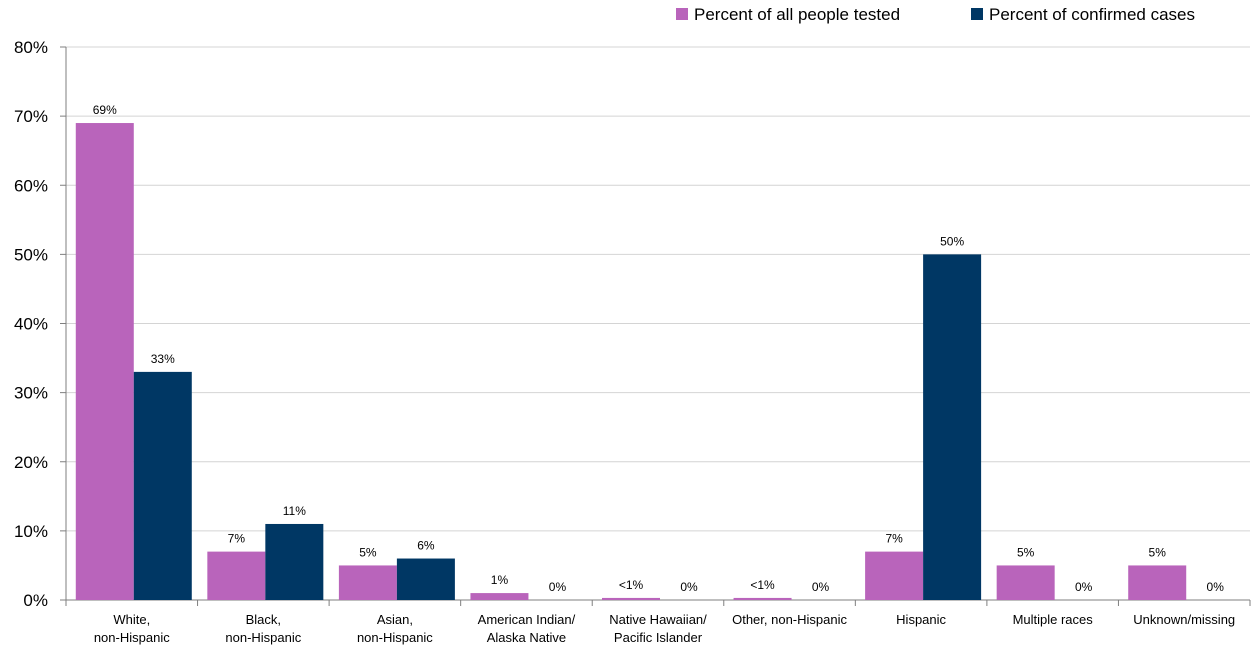 Image resolution: width=1252 pixels, height=648 pixels. I want to click on x-tick-label: Multiple races, so click(1053, 619).